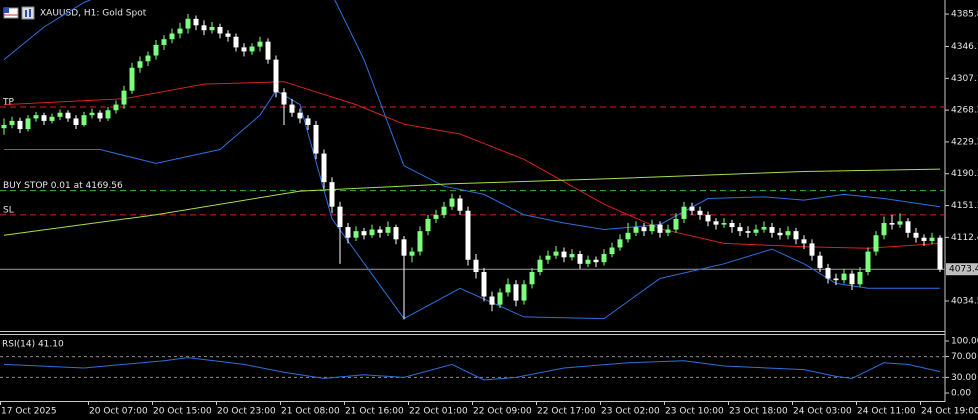 The width and height of the screenshot is (978, 420). What do you see at coordinates (566, 412) in the screenshot?
I see `x-tick-label: 22 Oct 17:00` at bounding box center [566, 412].